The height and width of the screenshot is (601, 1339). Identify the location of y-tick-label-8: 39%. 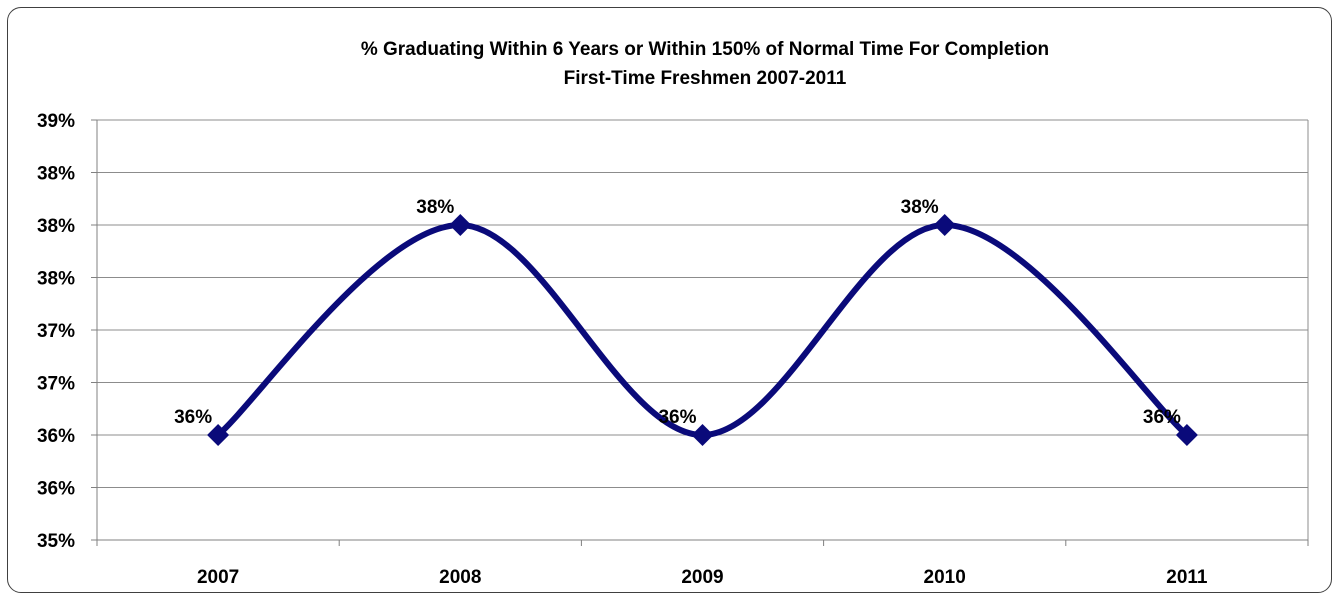
(56, 121).